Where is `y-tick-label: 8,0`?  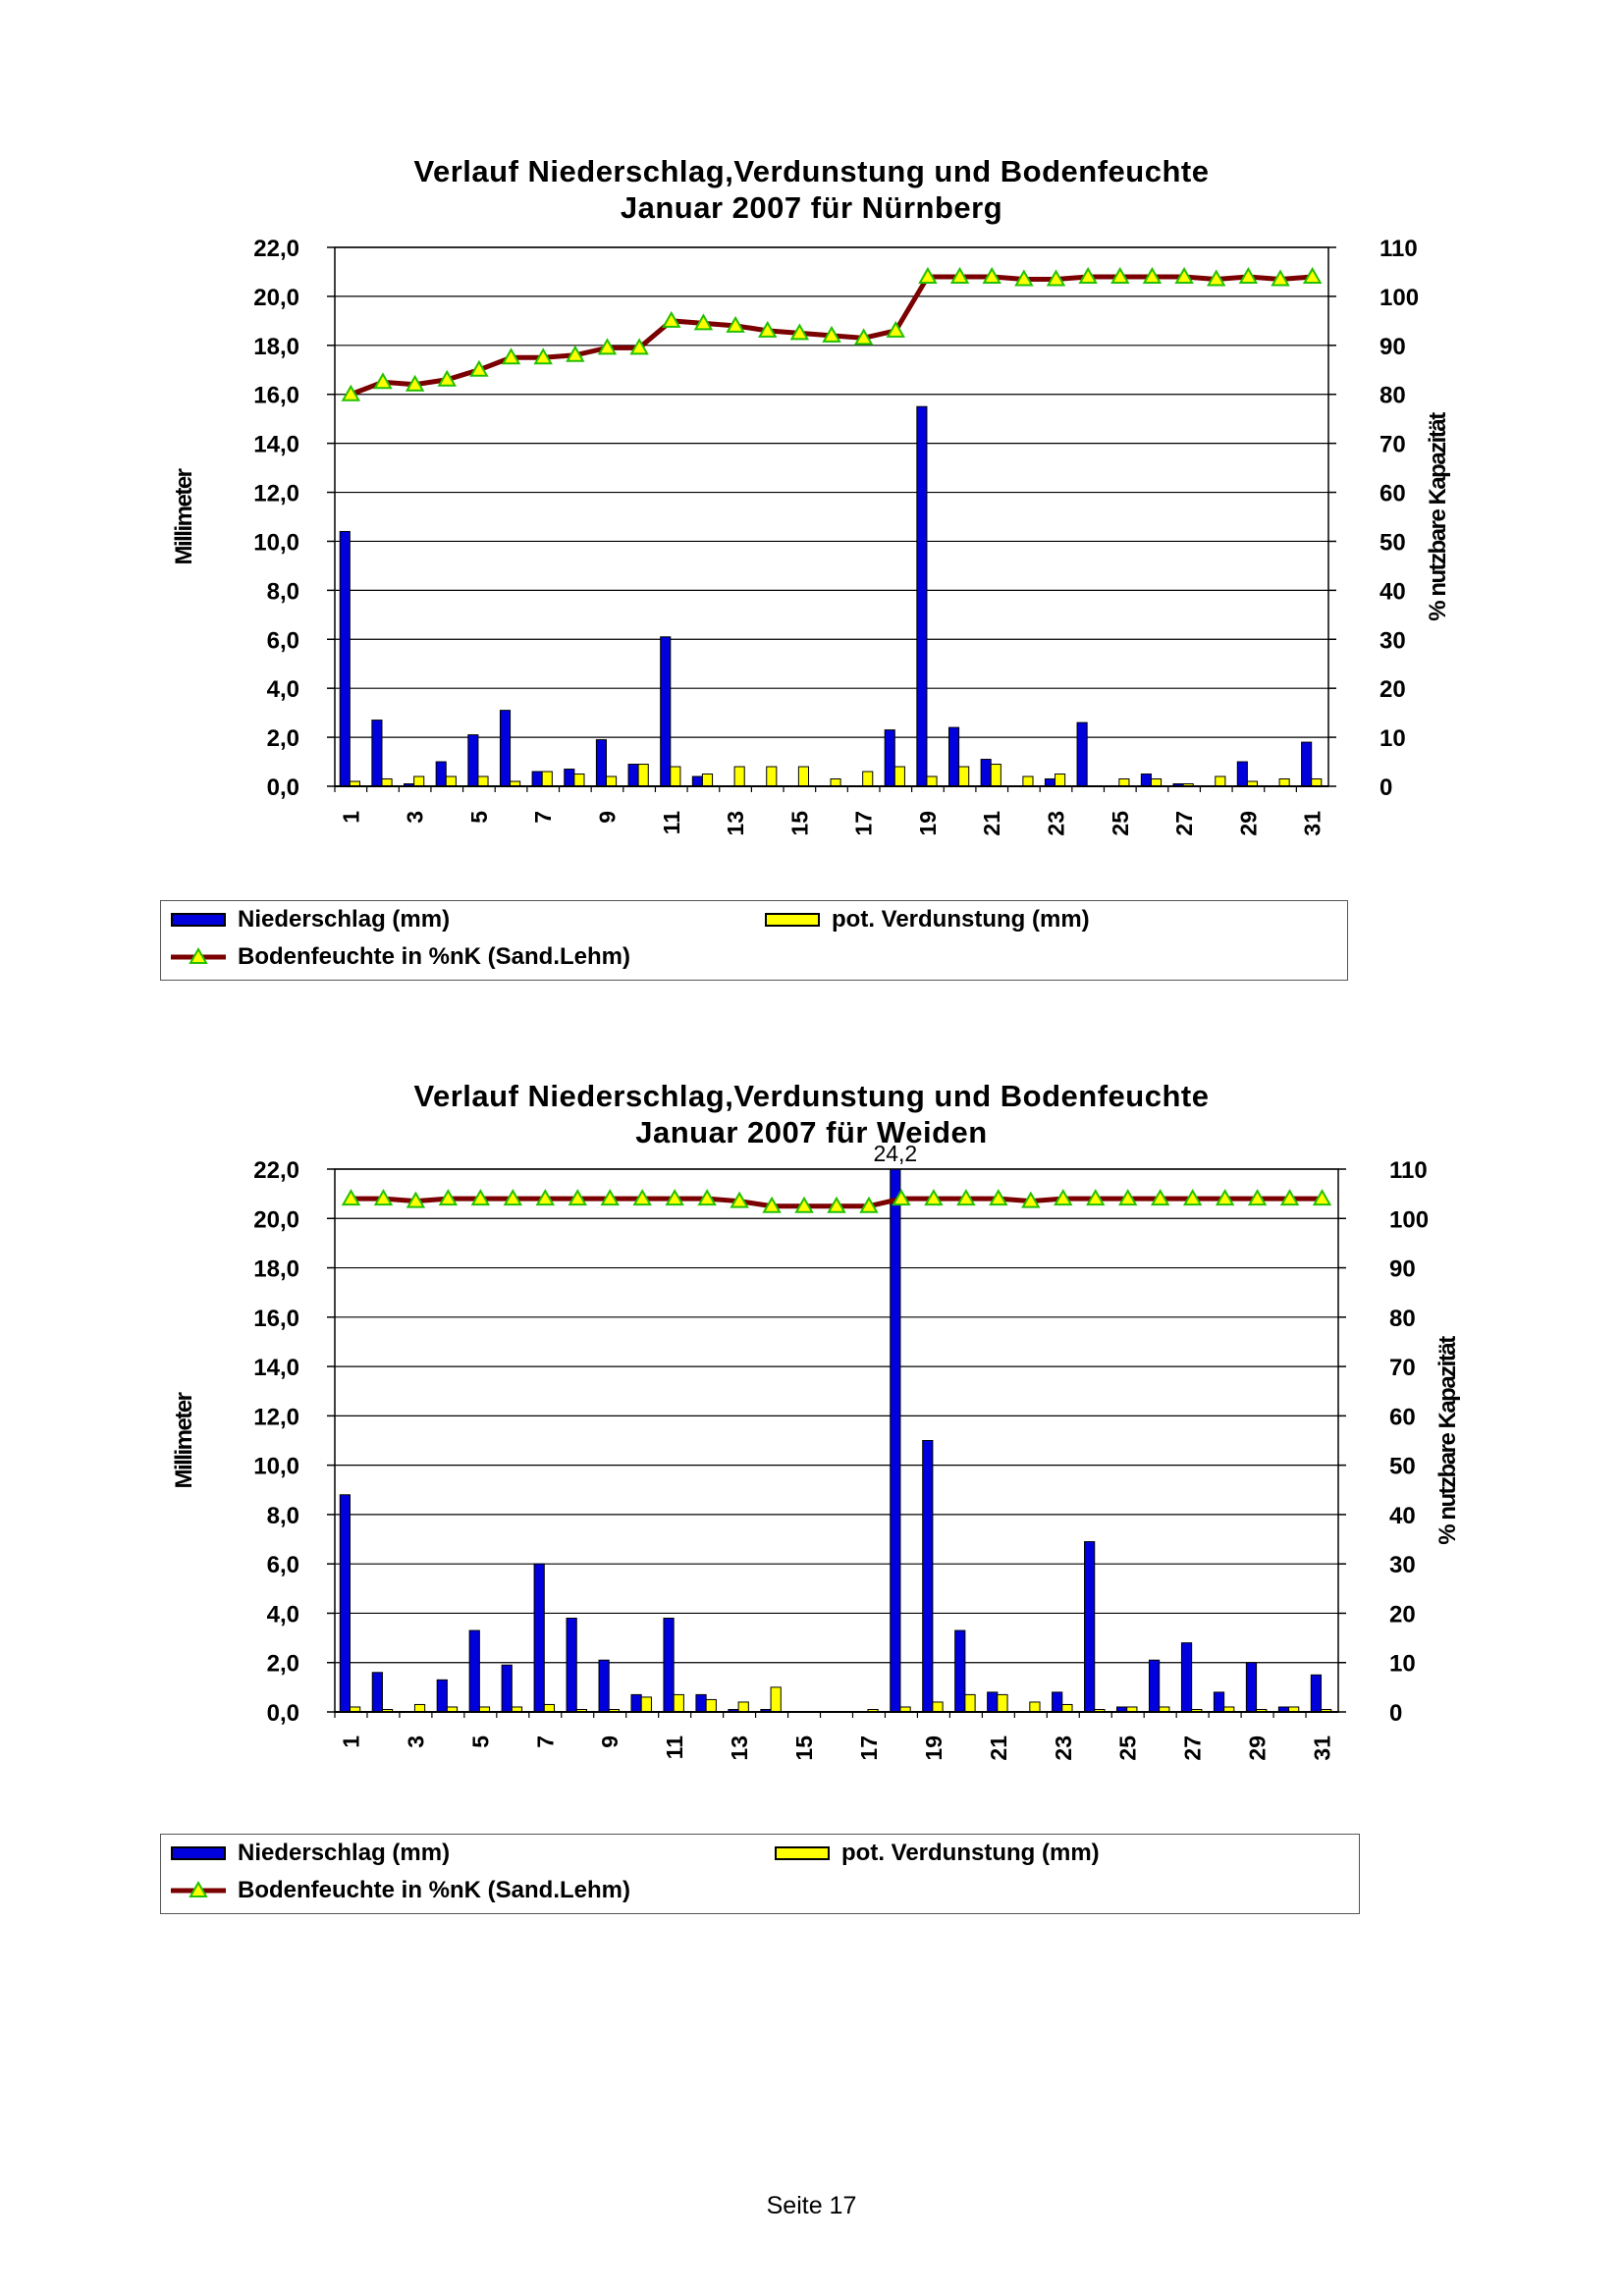
y-tick-label: 8,0 is located at coordinates (283, 592).